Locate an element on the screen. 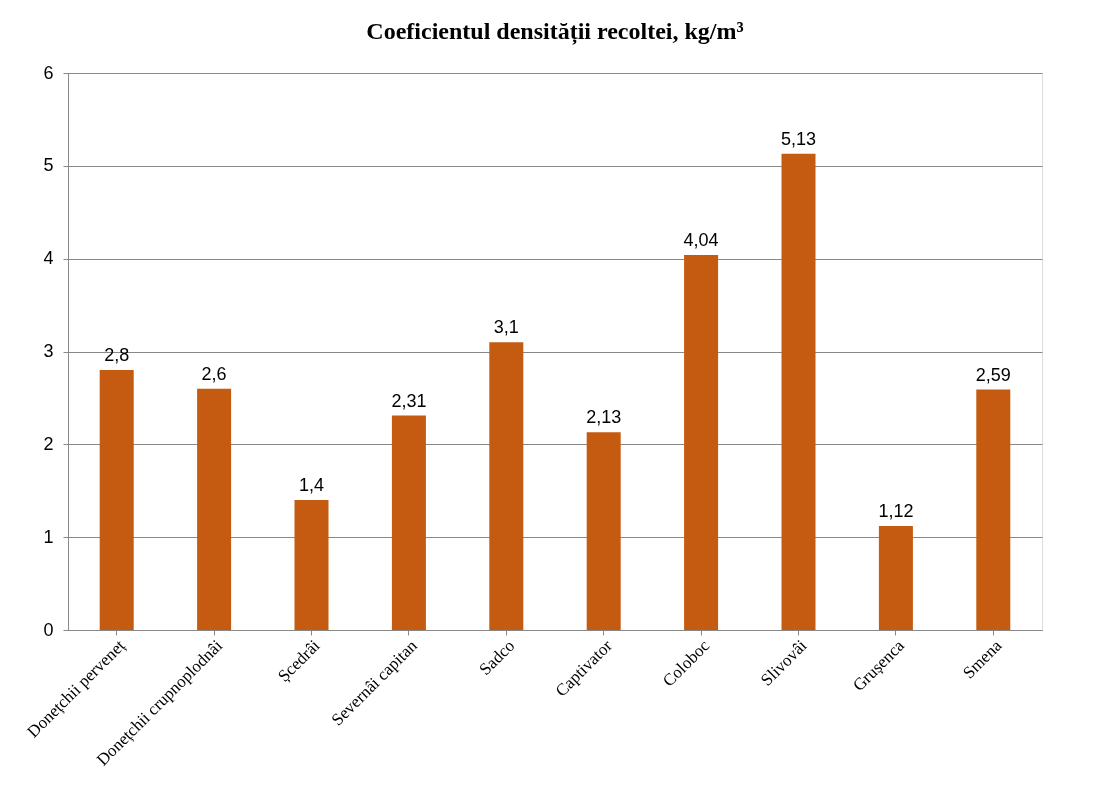 The width and height of the screenshot is (1102, 789). y-tick-label: 2 is located at coordinates (48, 443).